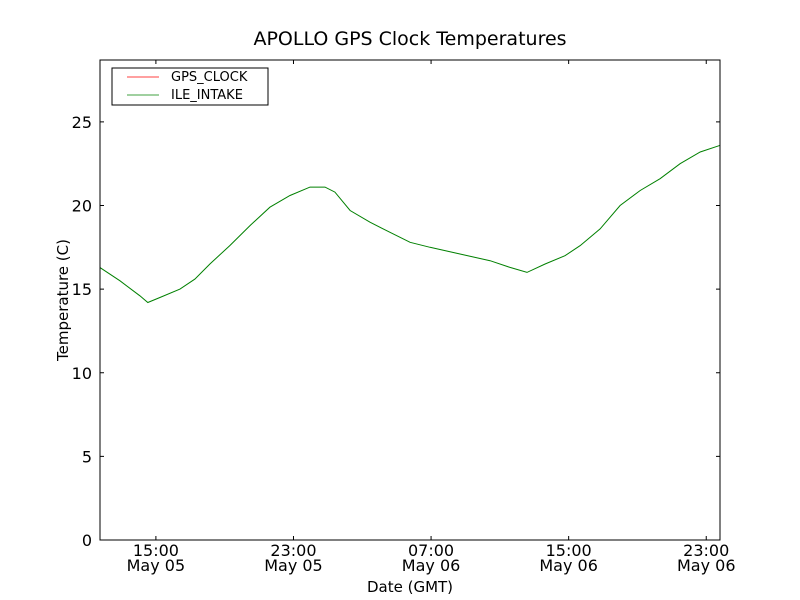 The width and height of the screenshot is (800, 600). What do you see at coordinates (82, 122) in the screenshot?
I see `y-tick-label: 25` at bounding box center [82, 122].